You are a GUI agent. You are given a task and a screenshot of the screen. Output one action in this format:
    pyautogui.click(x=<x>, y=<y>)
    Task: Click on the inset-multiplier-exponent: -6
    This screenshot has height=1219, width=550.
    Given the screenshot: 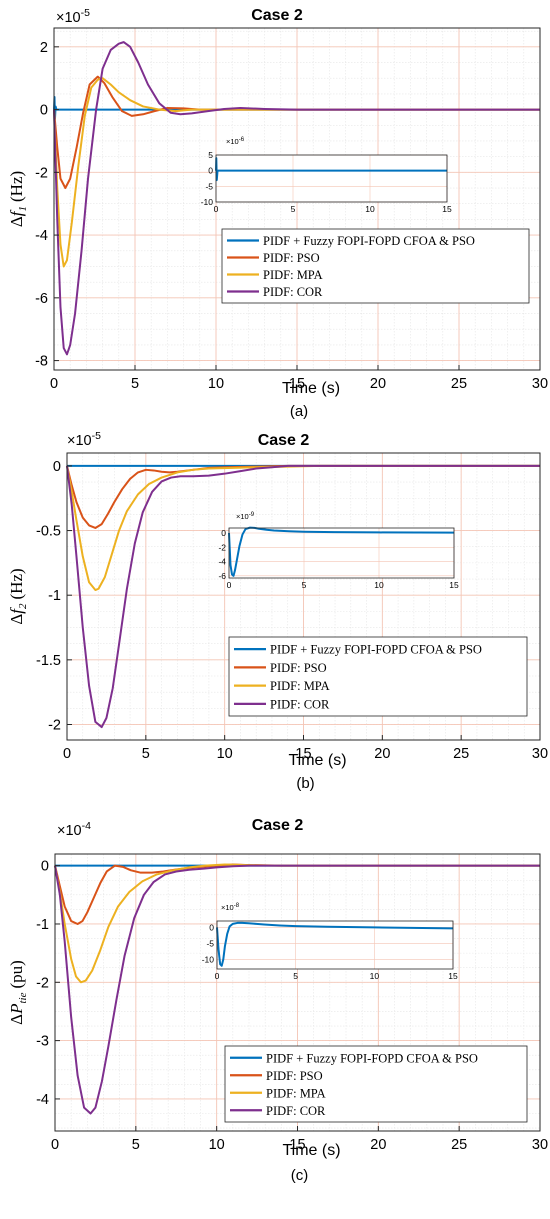 What is the action you would take?
    pyautogui.click(x=242, y=140)
    